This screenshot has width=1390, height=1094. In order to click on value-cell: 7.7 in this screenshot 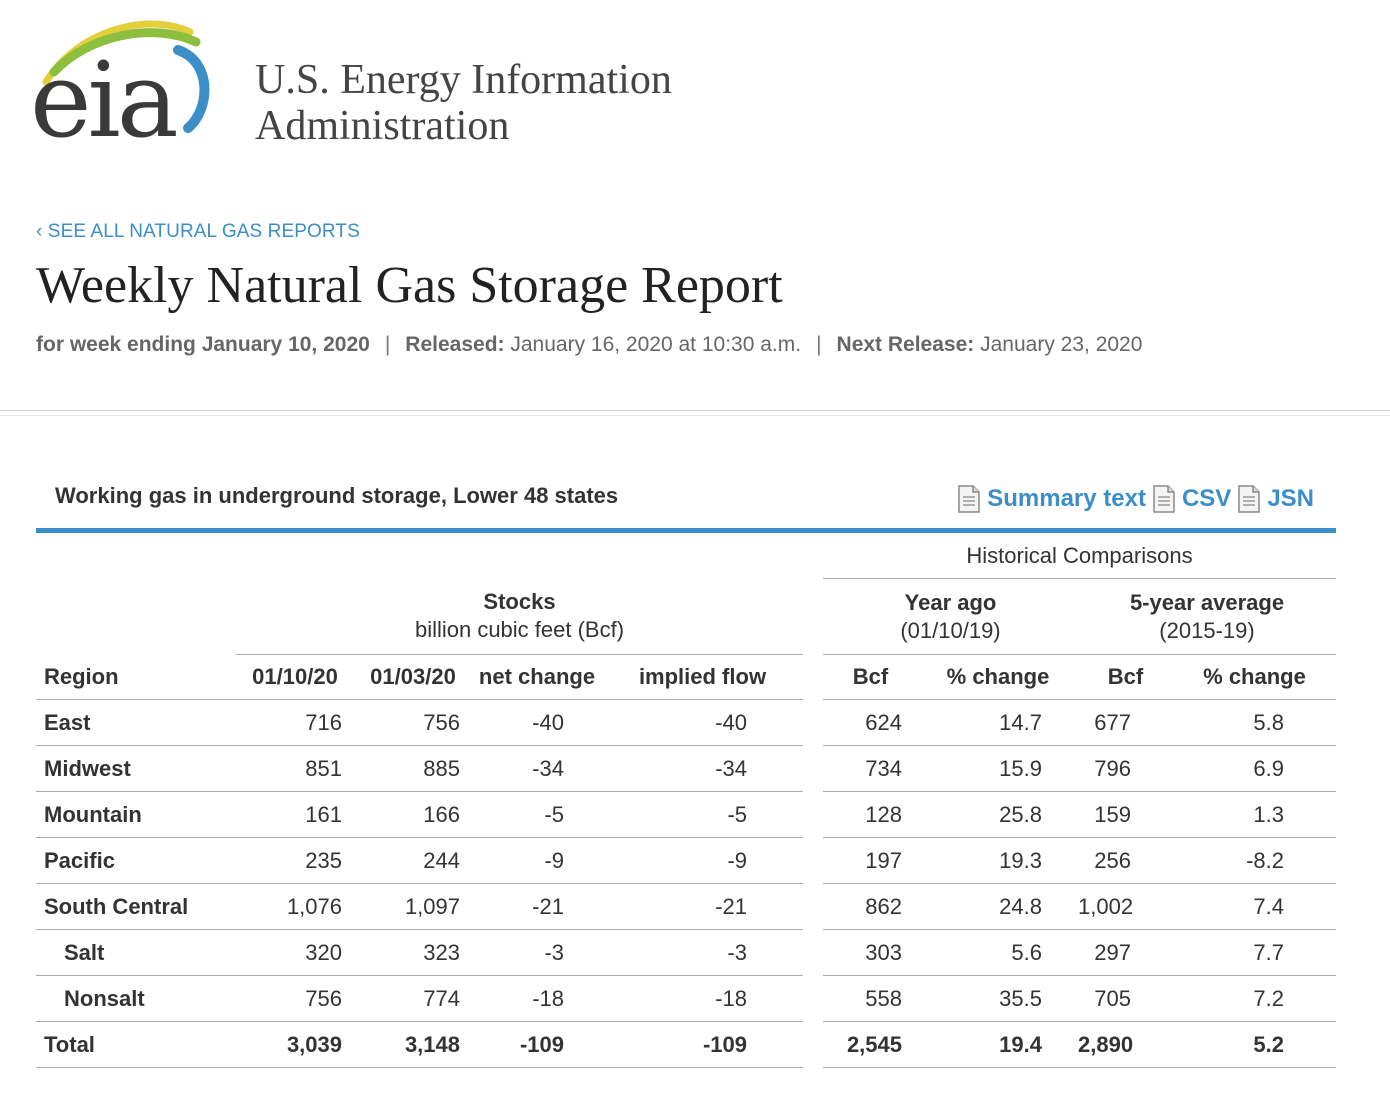, I will do `click(1254, 952)`.